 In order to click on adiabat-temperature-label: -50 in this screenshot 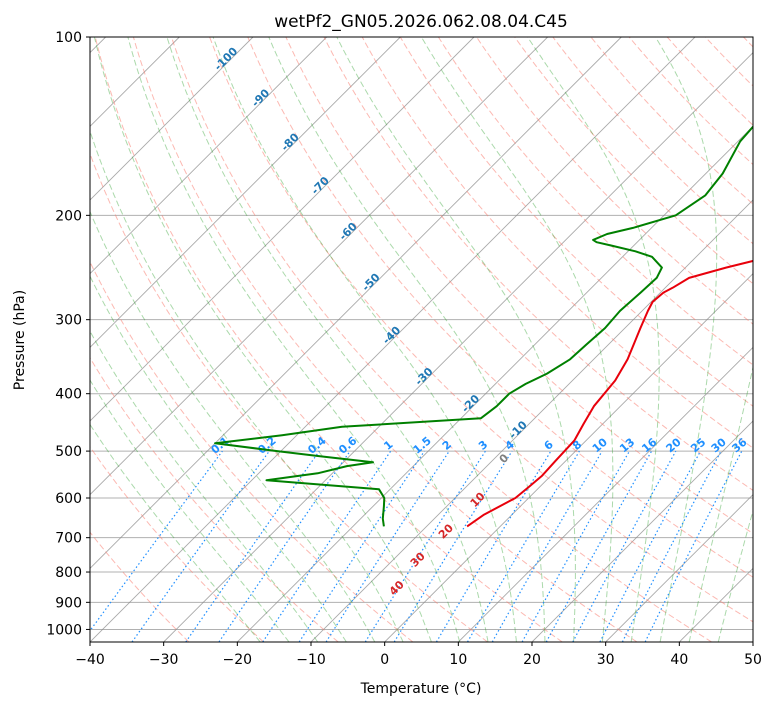, I will do `click(370, 281)`.